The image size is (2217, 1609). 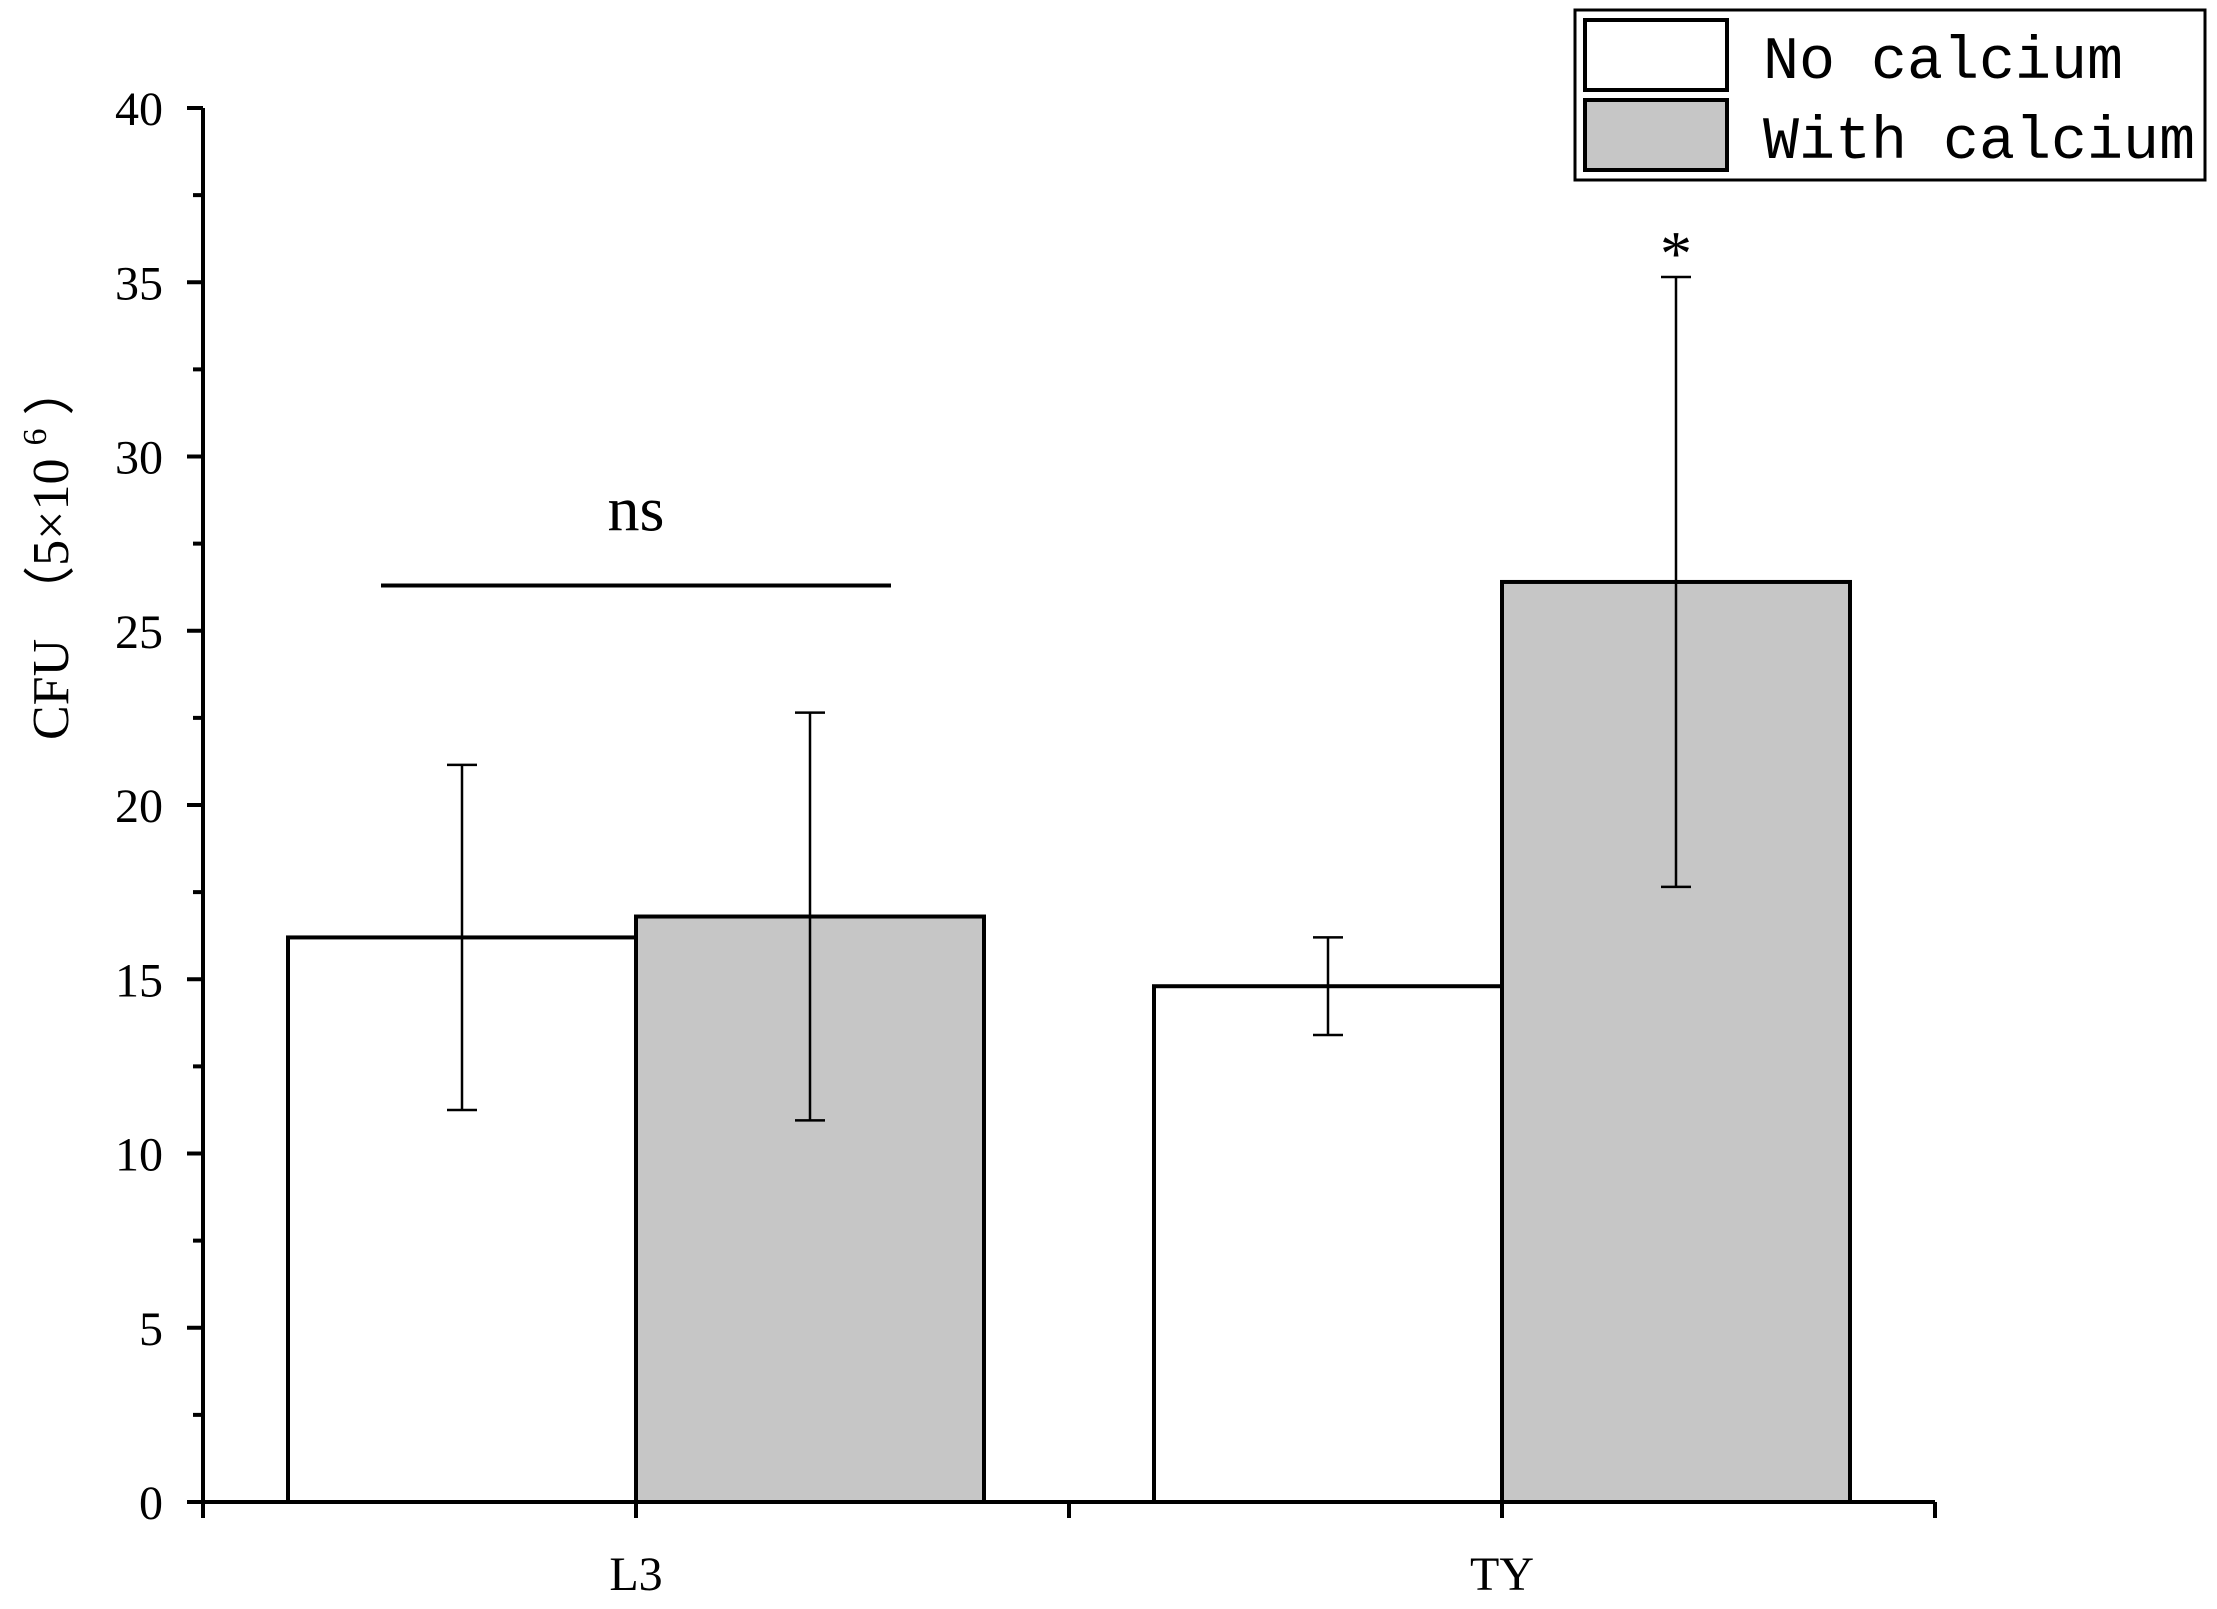 I want to click on y-axis-label-main: CFU, so click(x=51, y=689).